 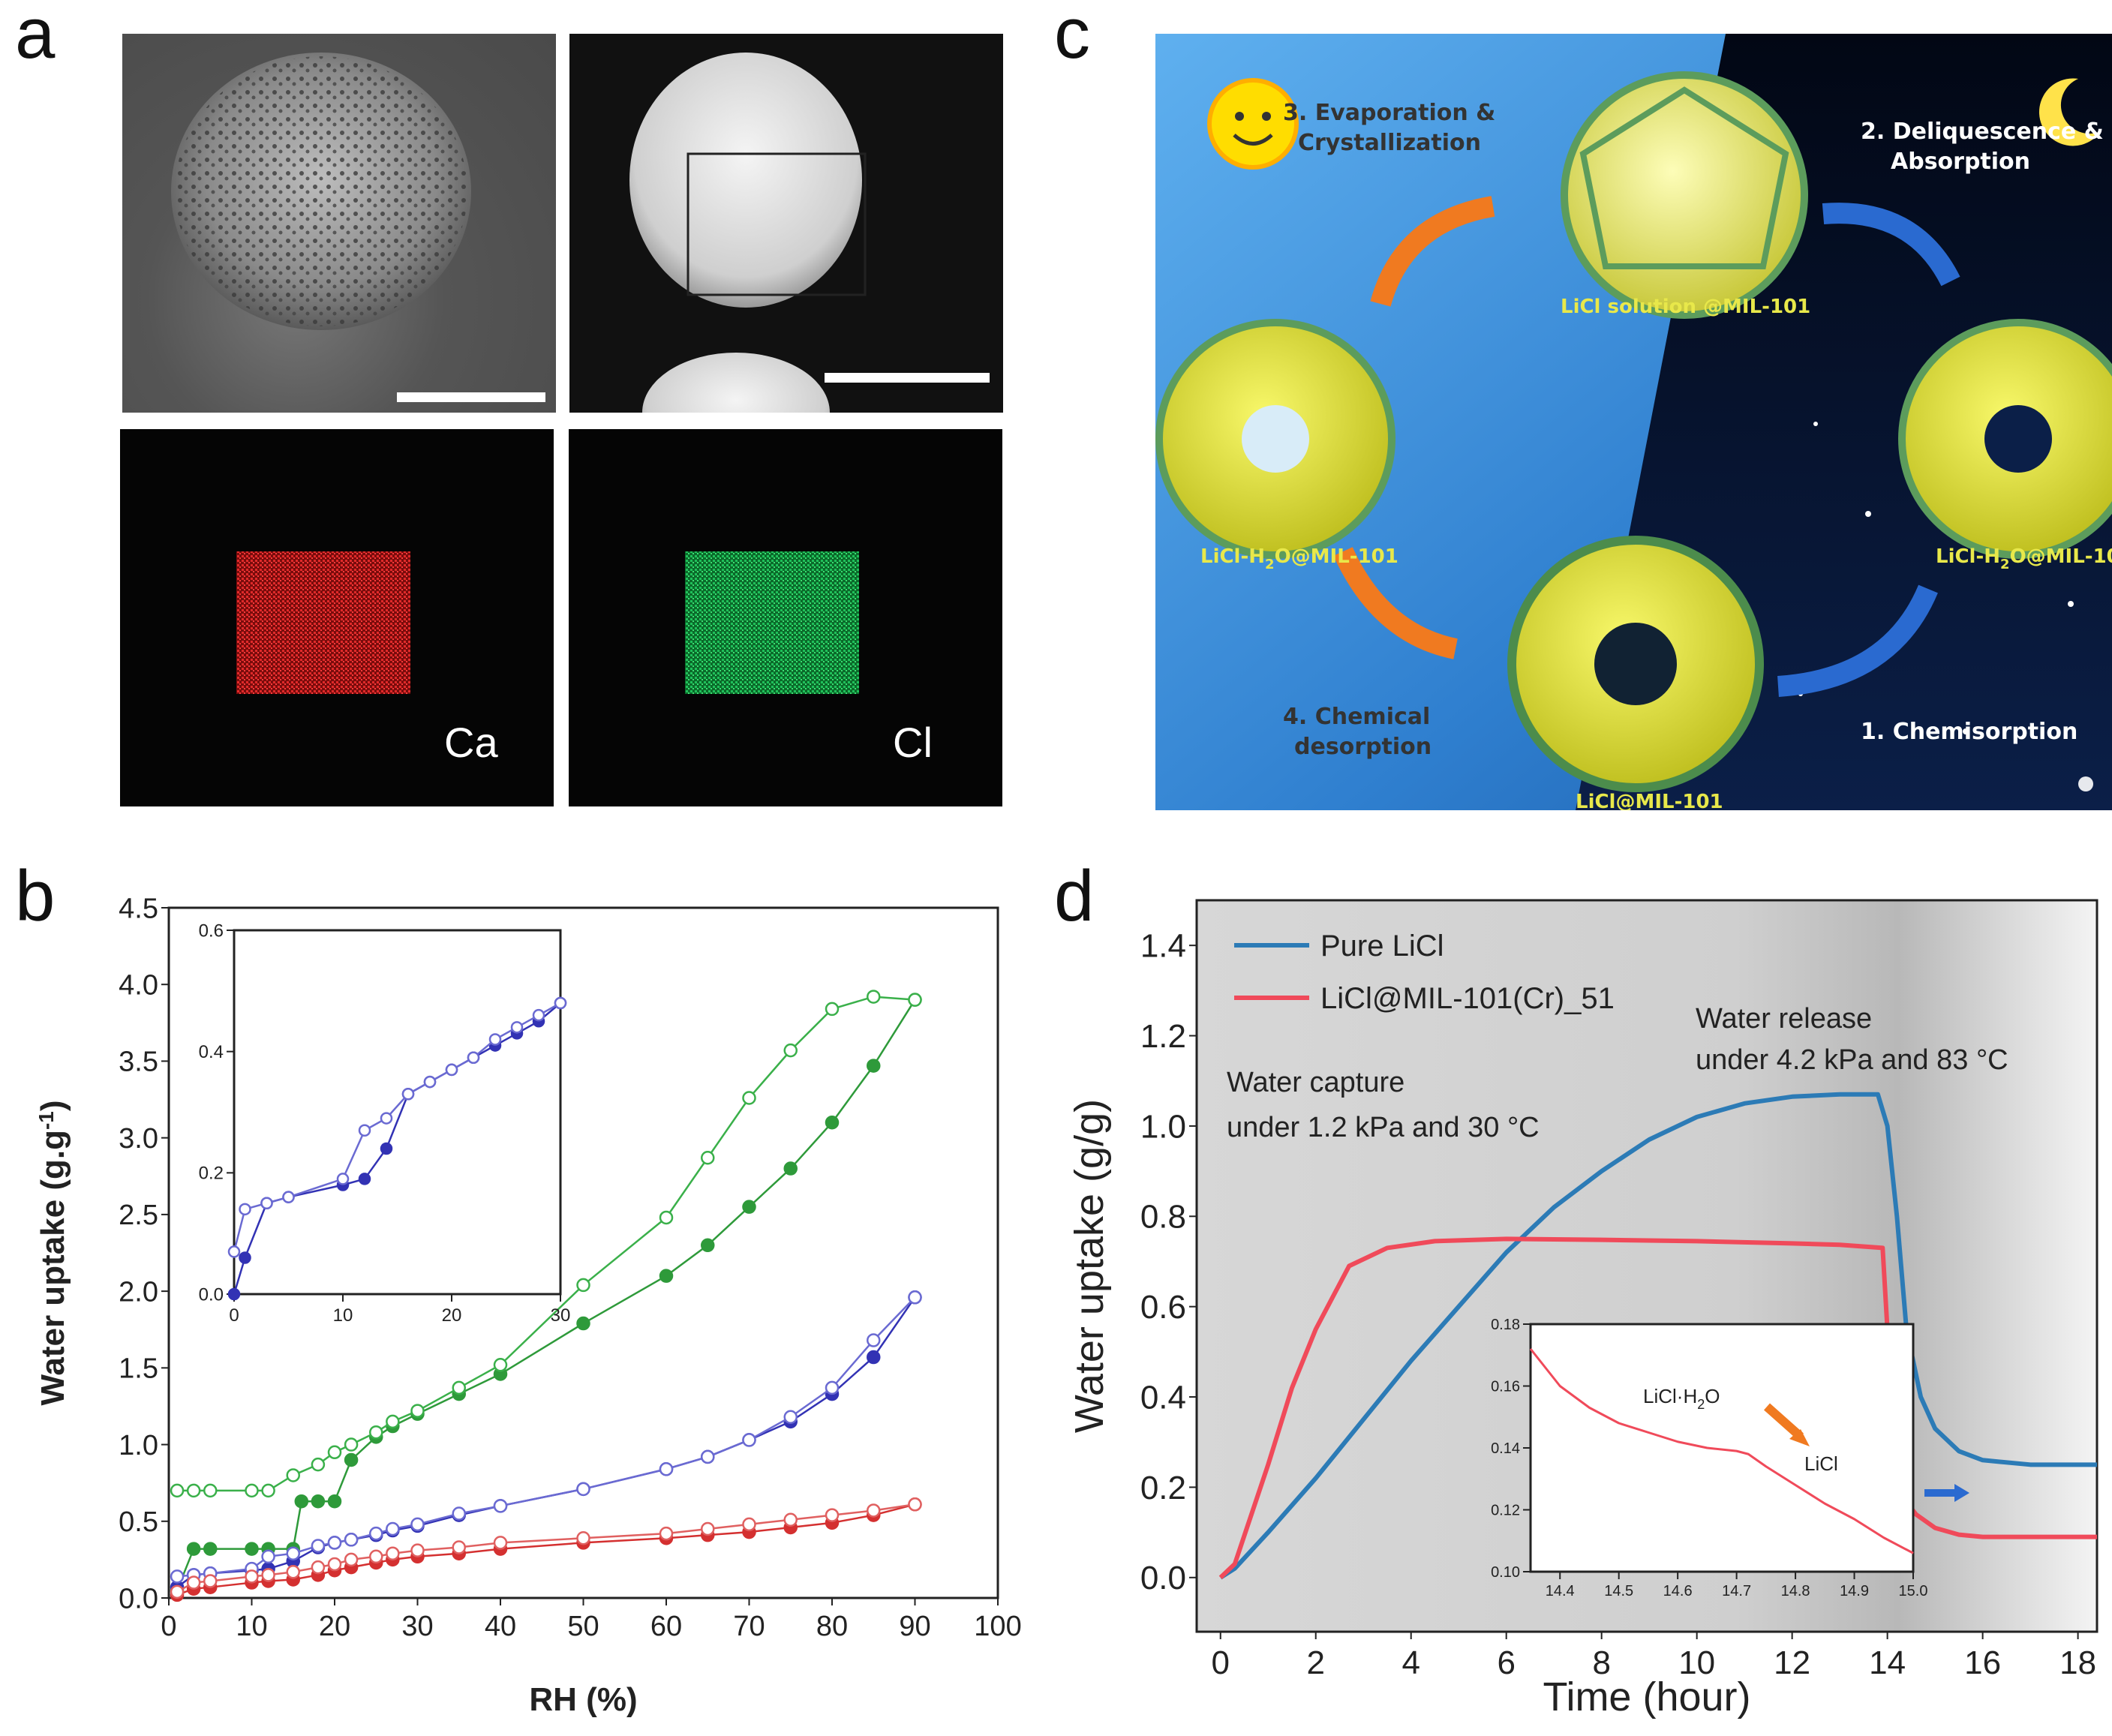 What do you see at coordinates (786, 224) in the screenshot?
I see `sem-image-bright-particle` at bounding box center [786, 224].